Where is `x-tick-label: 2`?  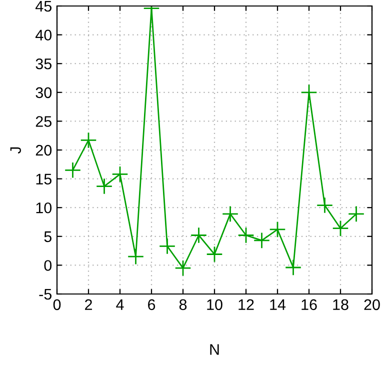
x-tick-label: 2 is located at coordinates (88, 304).